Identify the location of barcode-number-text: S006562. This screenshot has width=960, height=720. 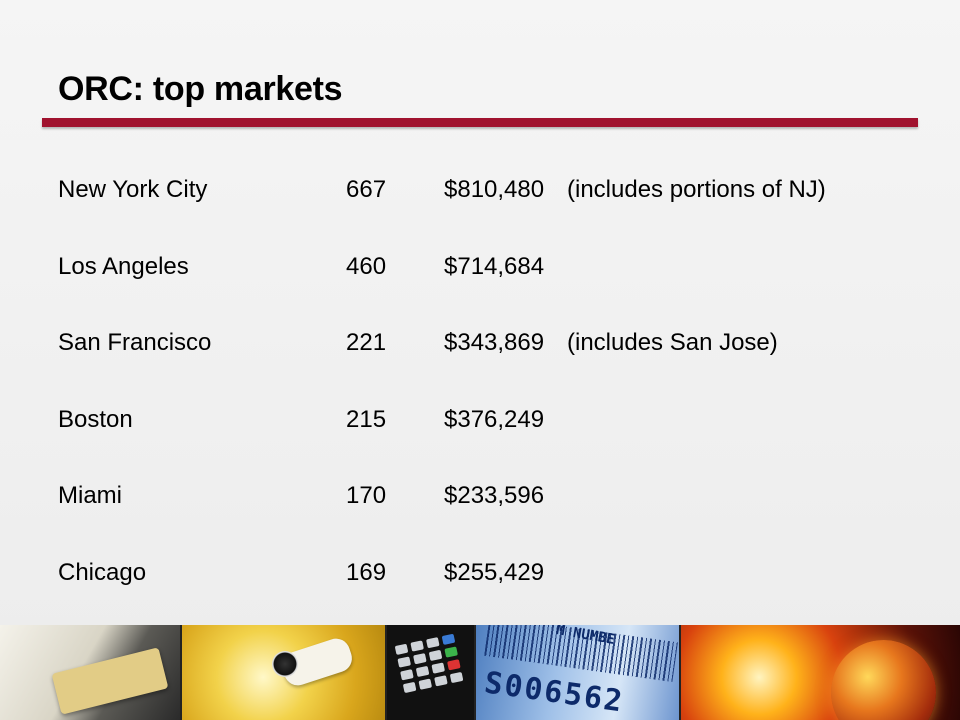
(554, 692).